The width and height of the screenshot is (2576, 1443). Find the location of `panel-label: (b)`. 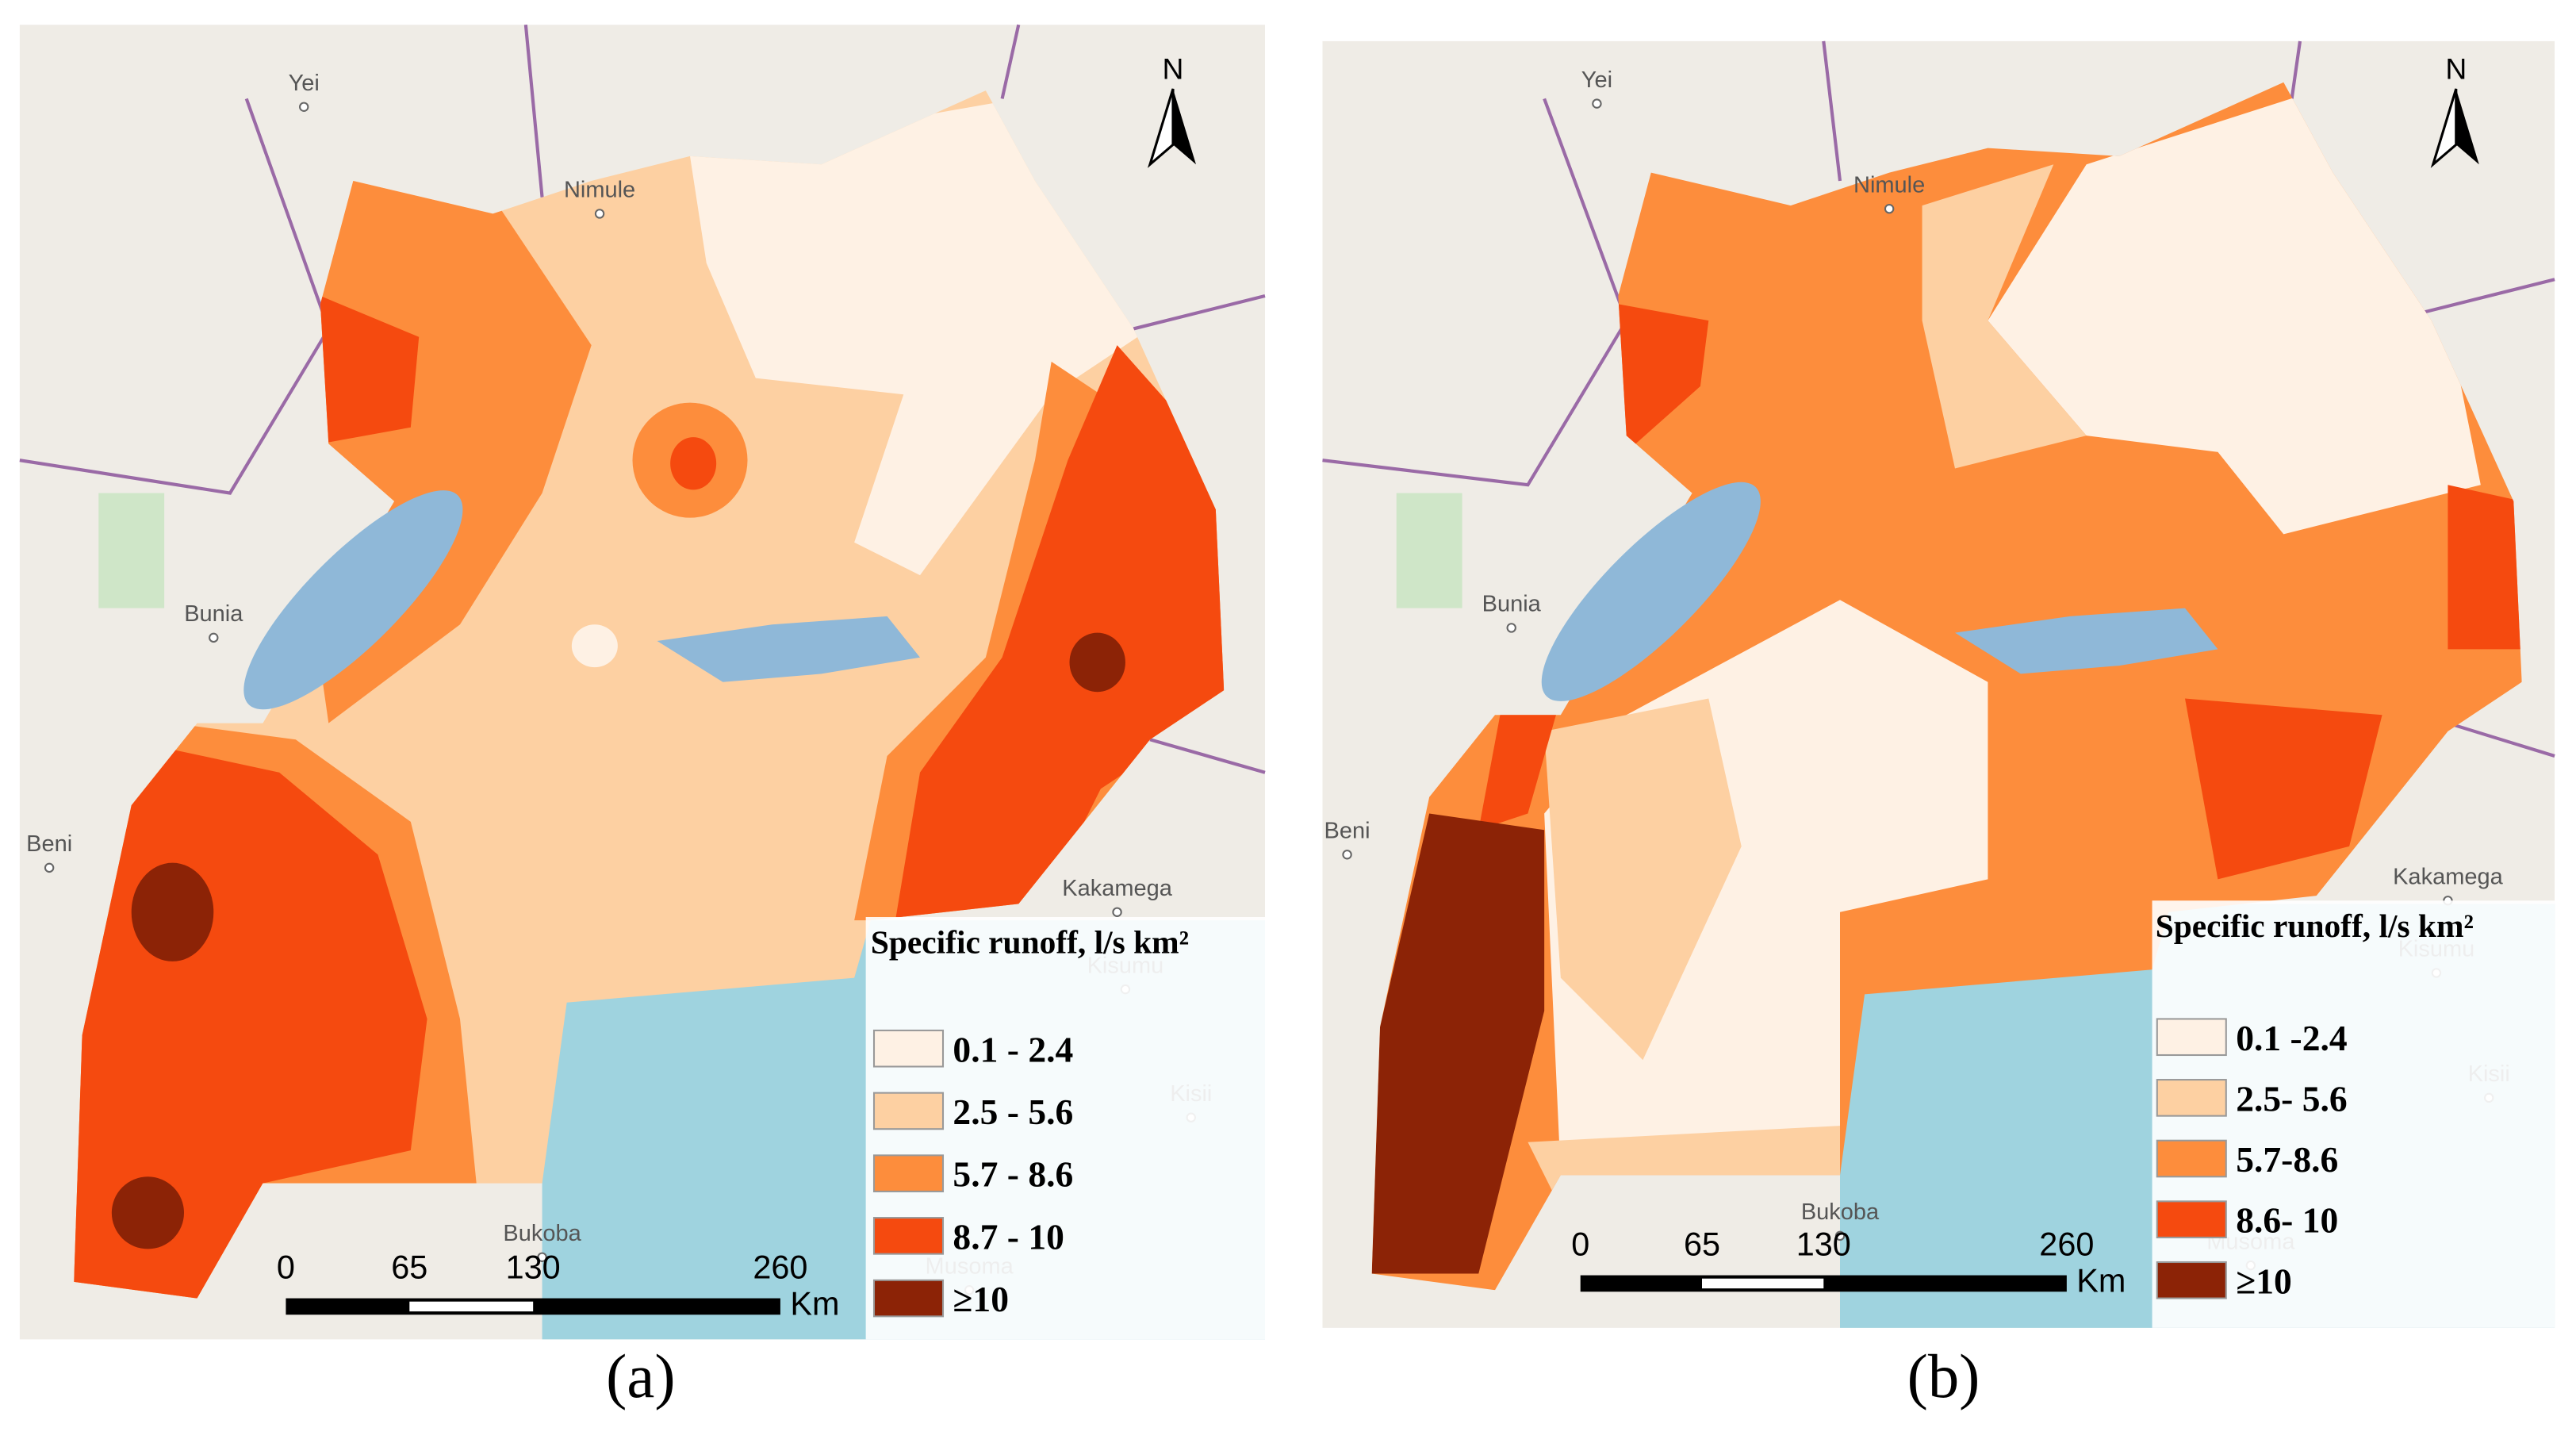

panel-label: (b) is located at coordinates (1943, 1377).